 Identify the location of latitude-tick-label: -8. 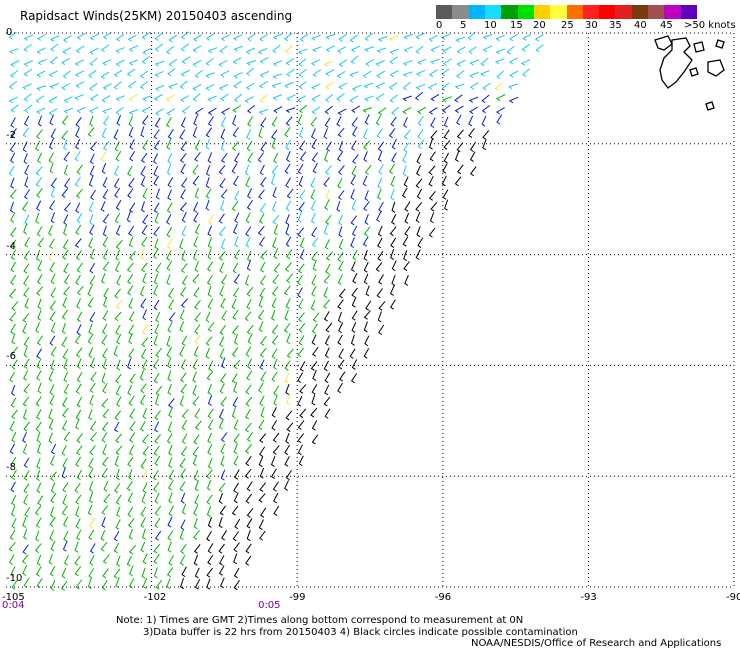
(11, 468).